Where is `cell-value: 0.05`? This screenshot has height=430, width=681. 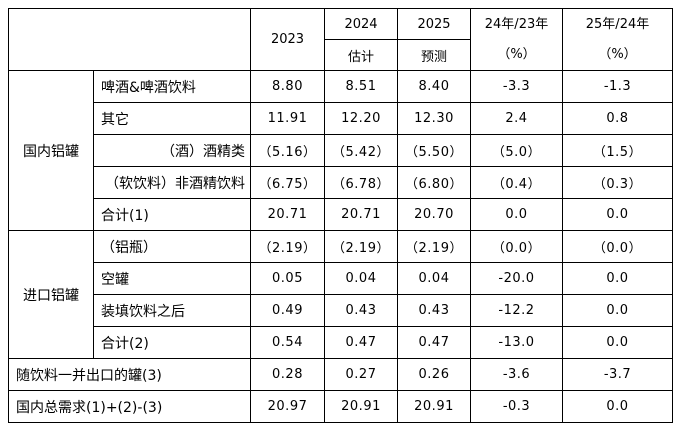 cell-value: 0.05 is located at coordinates (287, 278).